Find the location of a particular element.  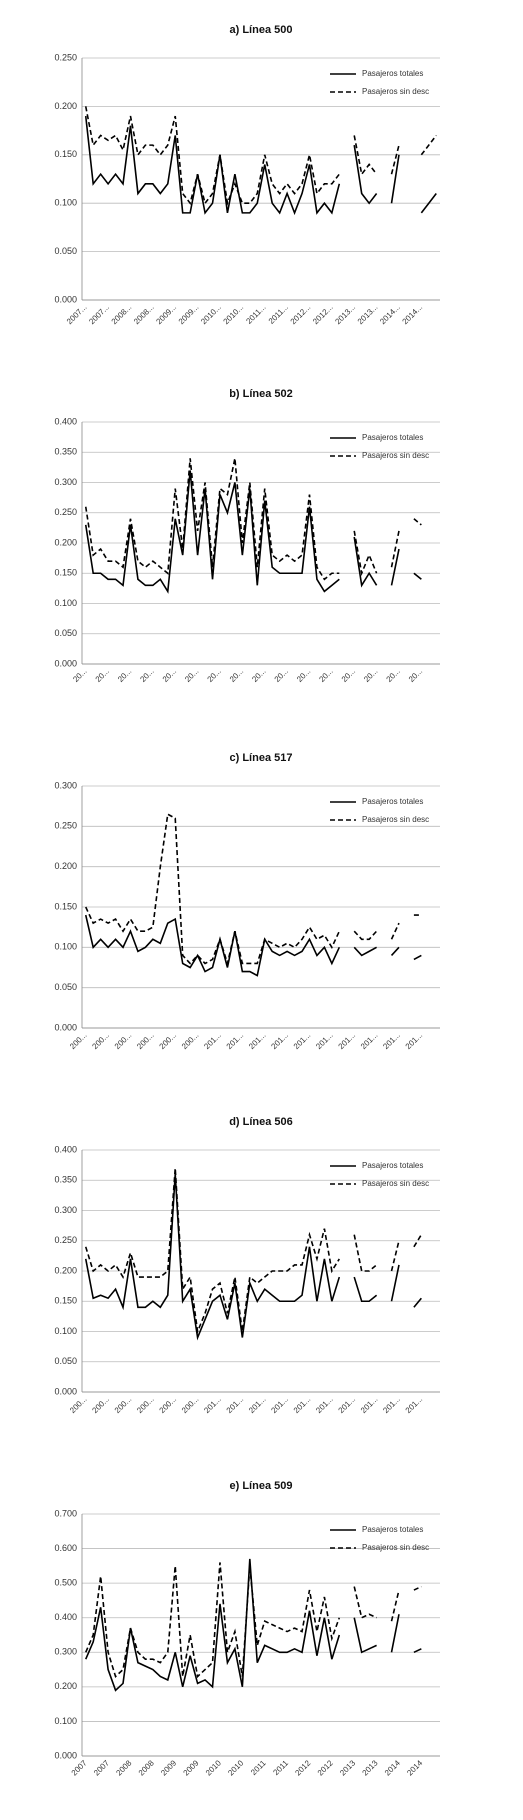

y-tick-label: 0.050 is located at coordinates (65, 987).